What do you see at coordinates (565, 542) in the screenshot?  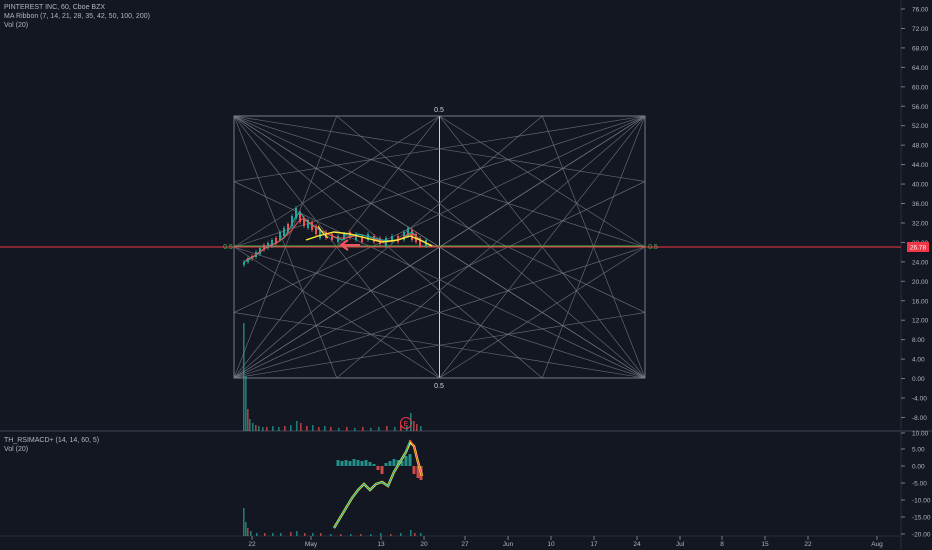 I see `time-axis: 22 May 13 20 27 Jun 10 17 24 Jul 8 15 22 Aug` at bounding box center [565, 542].